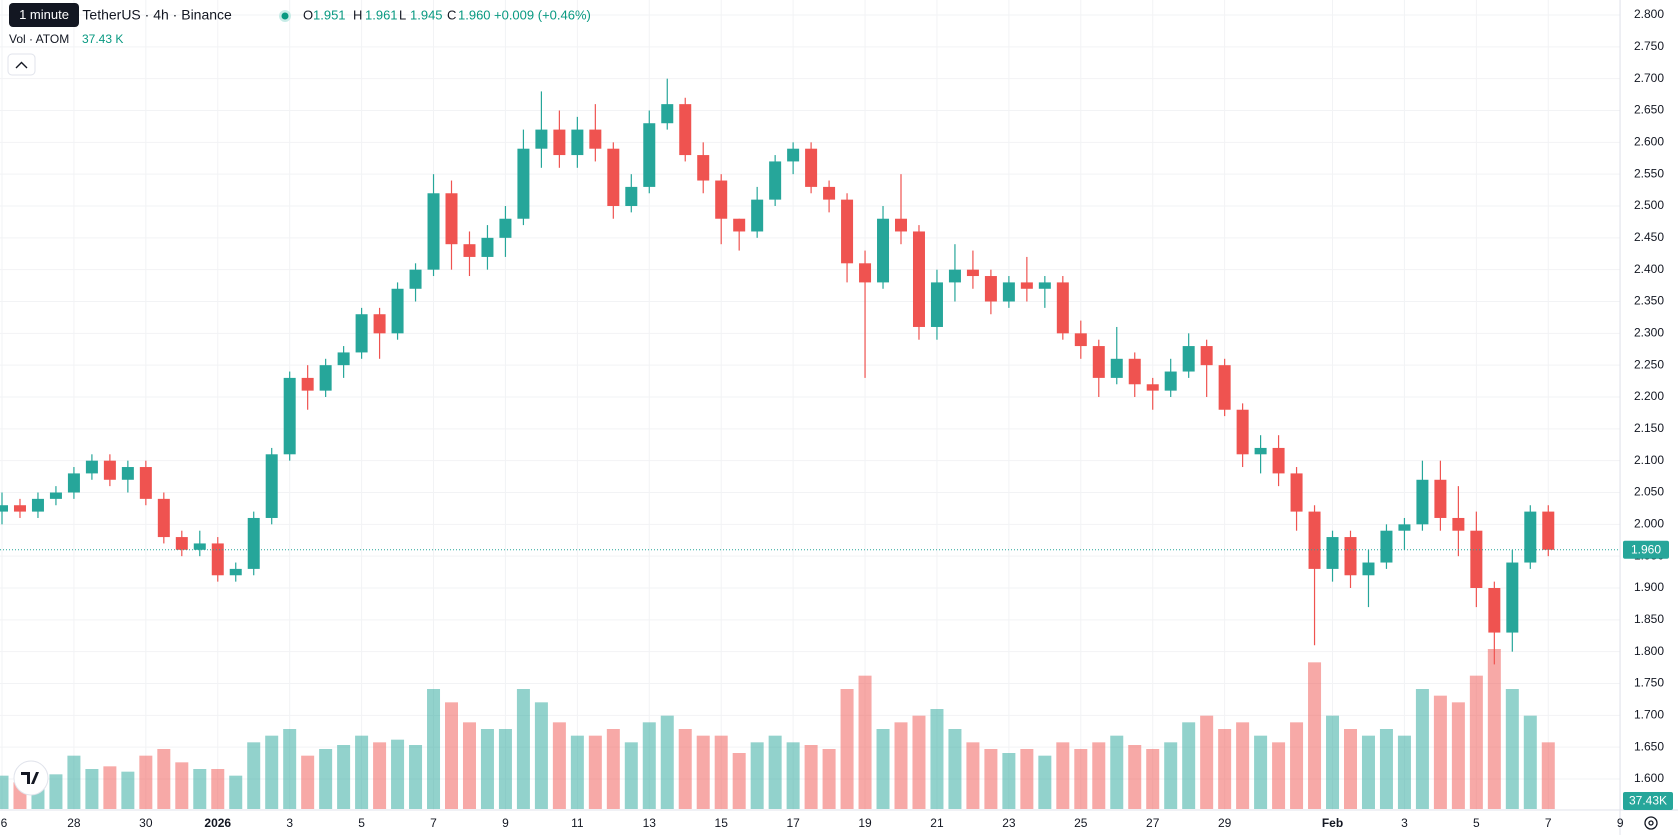  Describe the element at coordinates (1651, 823) in the screenshot. I see `settings-button` at that location.